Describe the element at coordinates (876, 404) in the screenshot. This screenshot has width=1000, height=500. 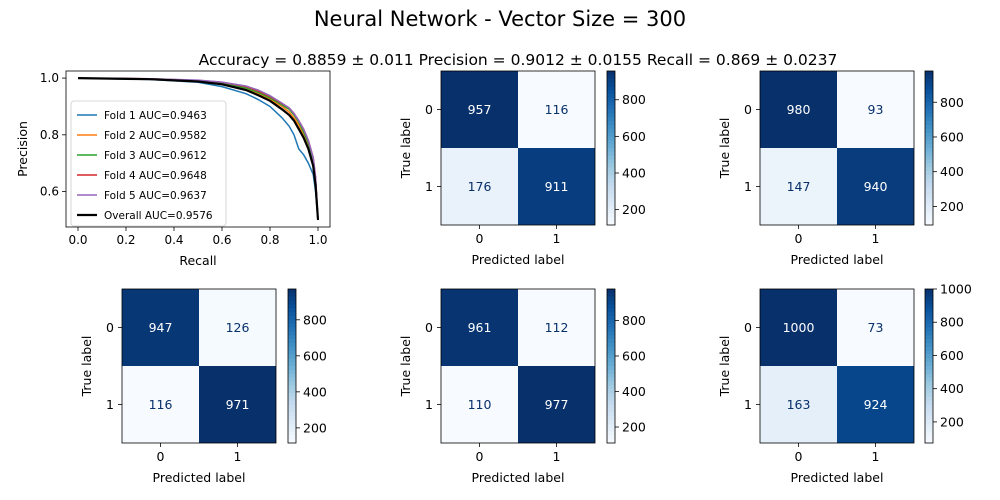
I see `cm-cell-value: 924` at that location.